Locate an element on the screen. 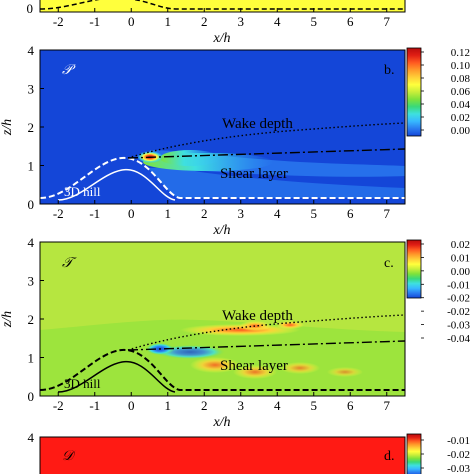 This screenshot has height=474, width=474. panel-c-annotation-shear-layer: Shear layer is located at coordinates (254, 366).